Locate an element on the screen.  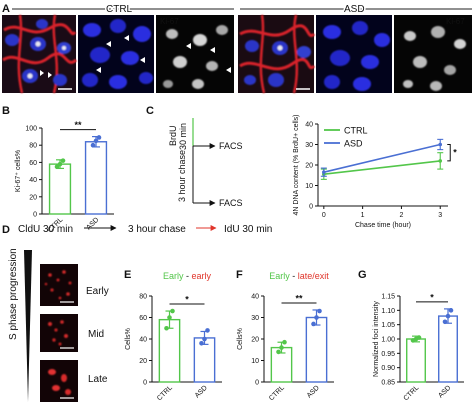
panel-c-letter: C is located at coordinates (150, 111).